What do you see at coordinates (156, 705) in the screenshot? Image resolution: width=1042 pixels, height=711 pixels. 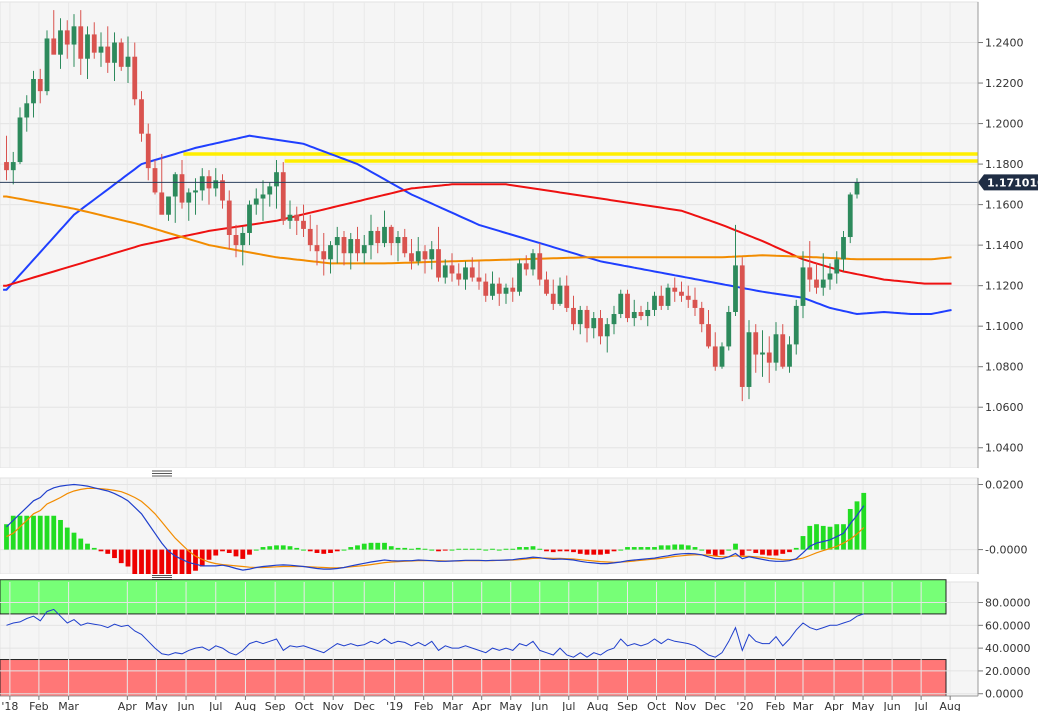 I see `x-tick-label: May` at bounding box center [156, 705].